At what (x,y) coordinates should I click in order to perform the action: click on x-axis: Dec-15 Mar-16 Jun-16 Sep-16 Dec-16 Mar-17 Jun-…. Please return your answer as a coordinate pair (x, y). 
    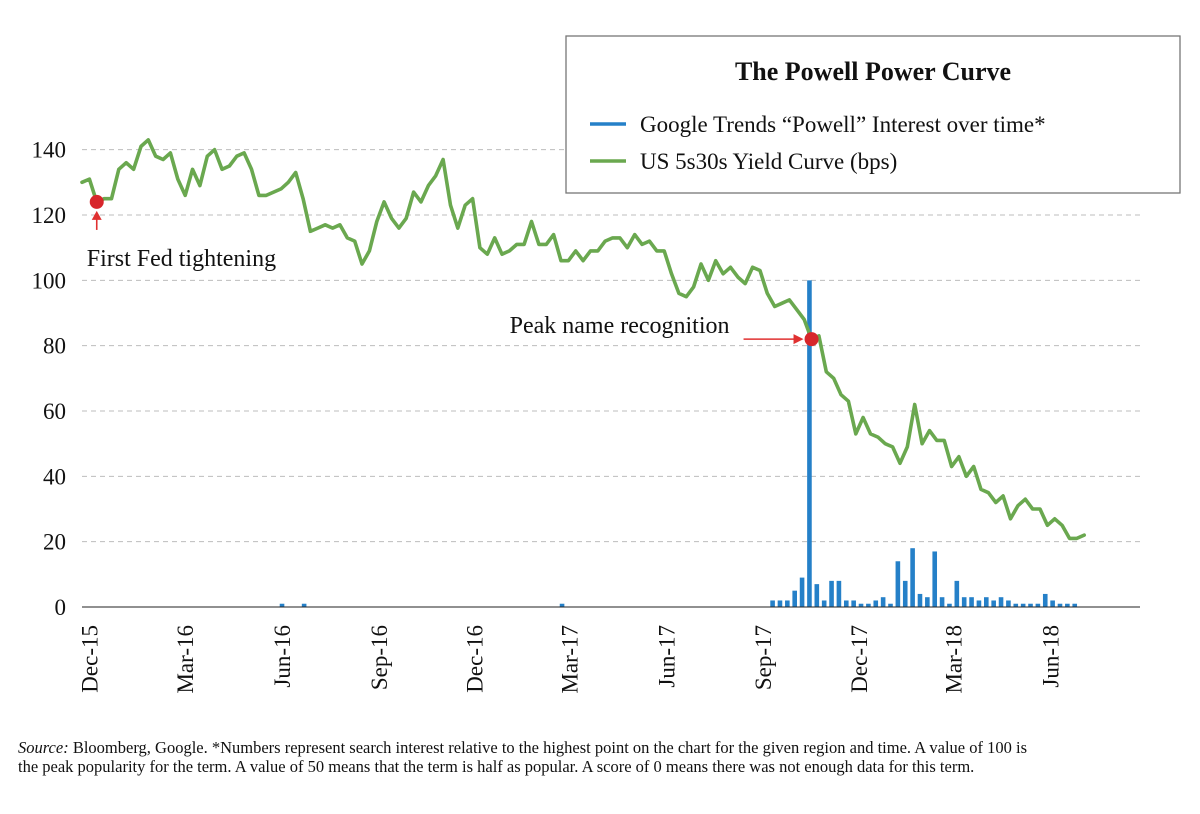
    Looking at the image, I should click on (570, 659).